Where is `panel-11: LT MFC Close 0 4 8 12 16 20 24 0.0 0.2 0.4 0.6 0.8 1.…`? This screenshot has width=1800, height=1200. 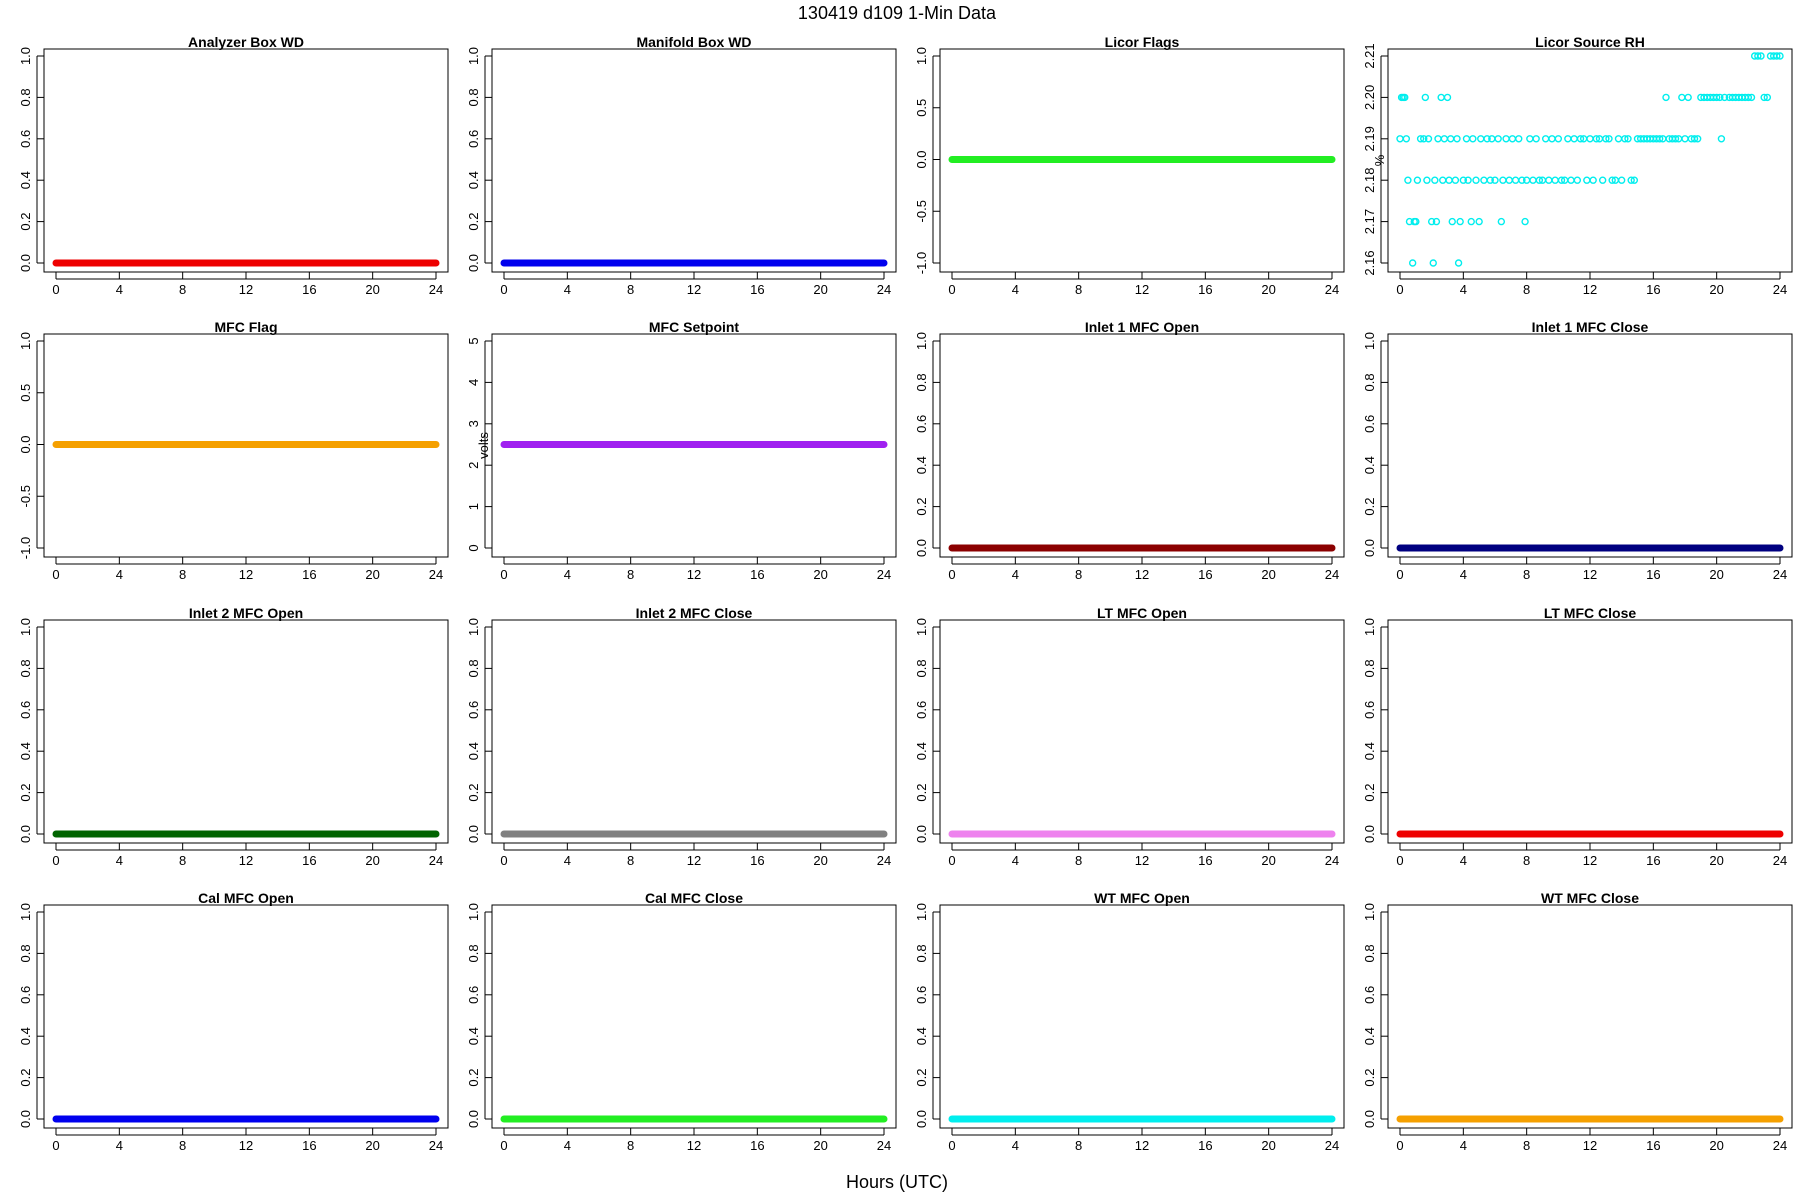
panel-11: LT MFC Close 0 4 8 12 16 20 24 0.0 0.2 0.4 0.6 0.8 1.… is located at coordinates (1577, 736).